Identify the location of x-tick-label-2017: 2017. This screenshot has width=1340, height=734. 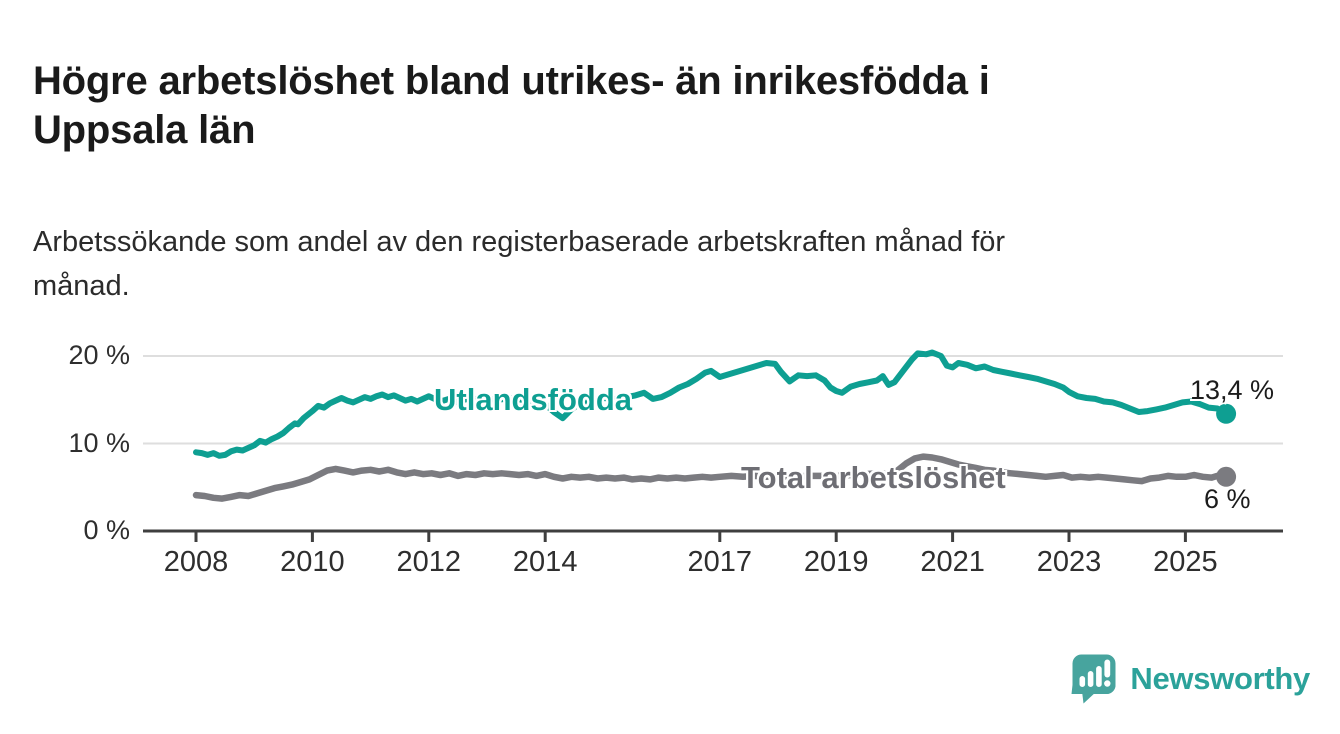
(720, 562).